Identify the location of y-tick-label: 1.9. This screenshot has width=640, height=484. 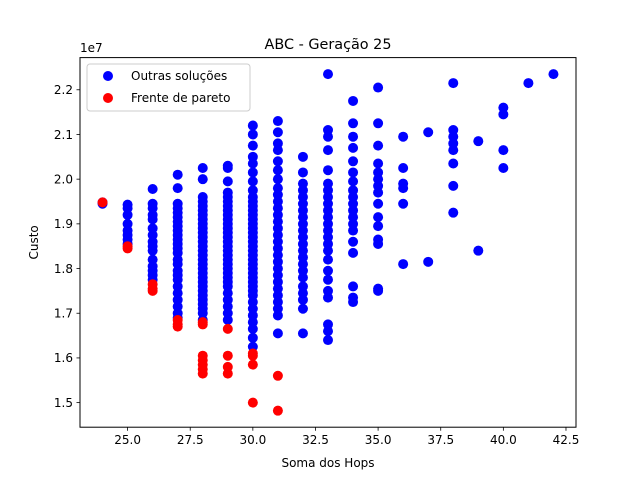
(63, 224).